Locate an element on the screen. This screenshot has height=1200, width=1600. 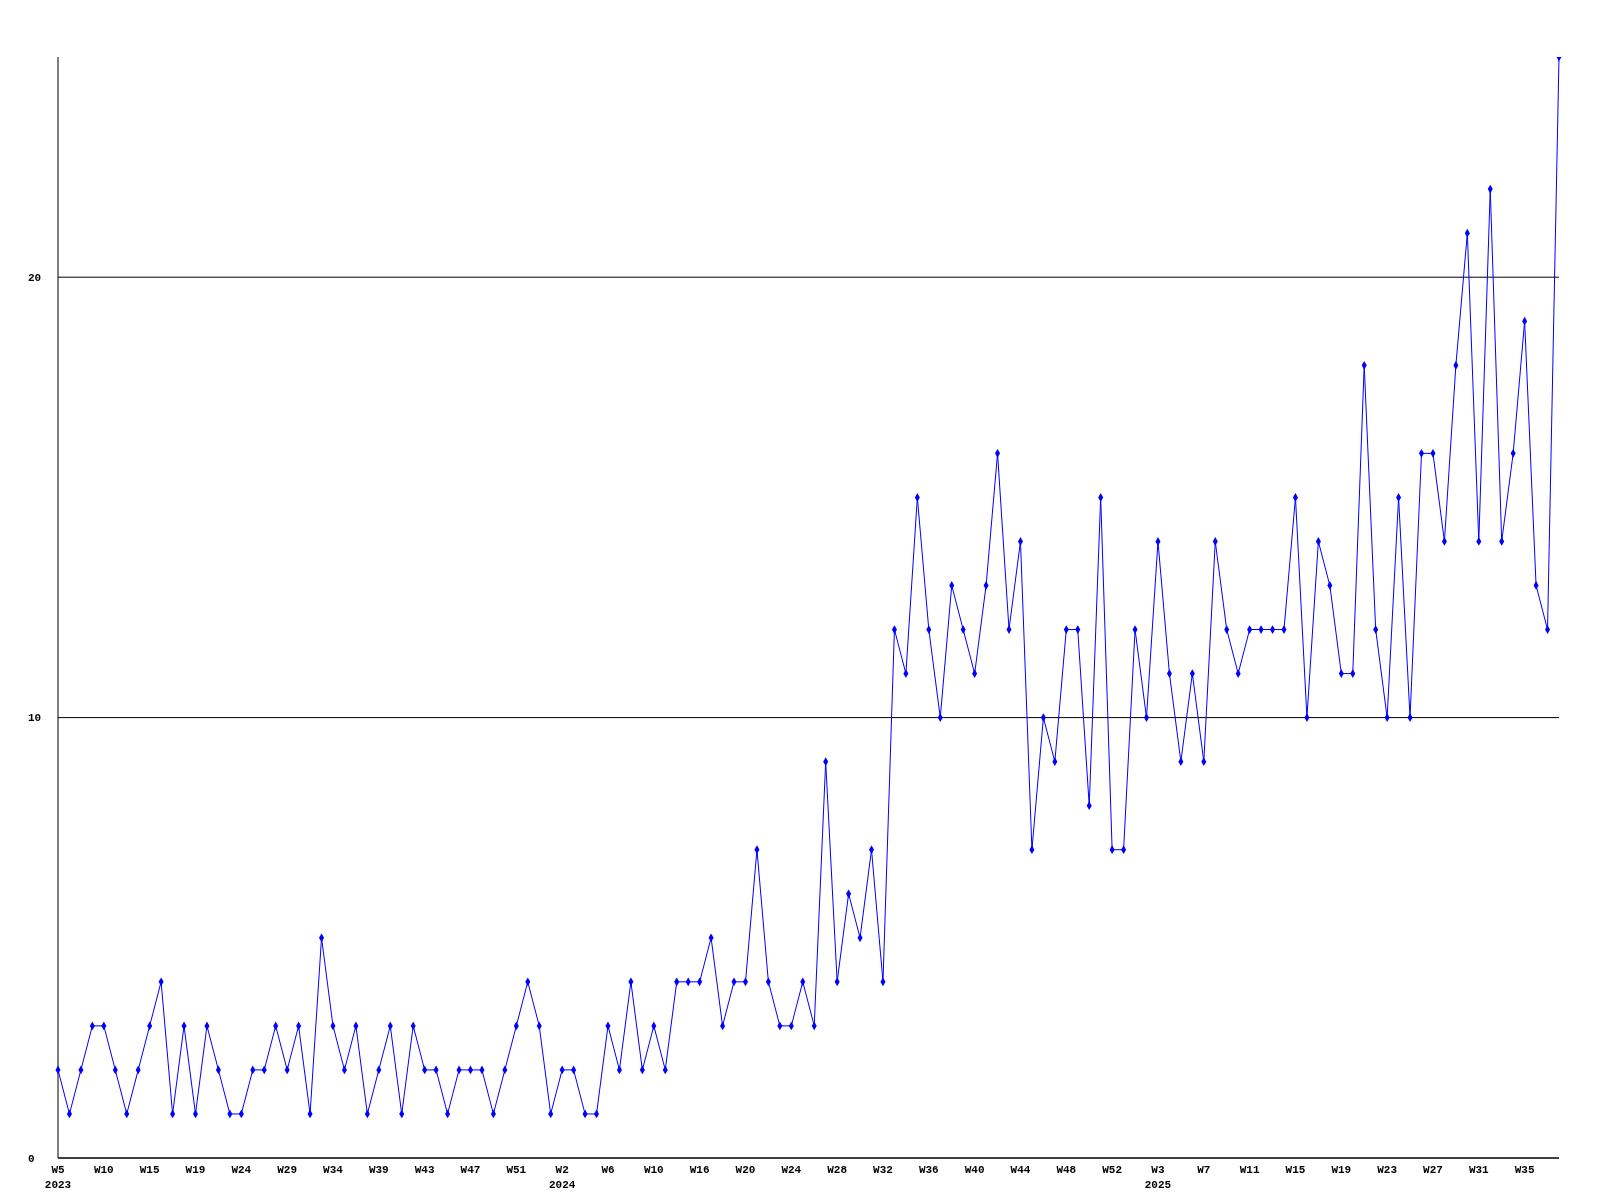
x-tick-label: W35 is located at coordinates (1524, 1170).